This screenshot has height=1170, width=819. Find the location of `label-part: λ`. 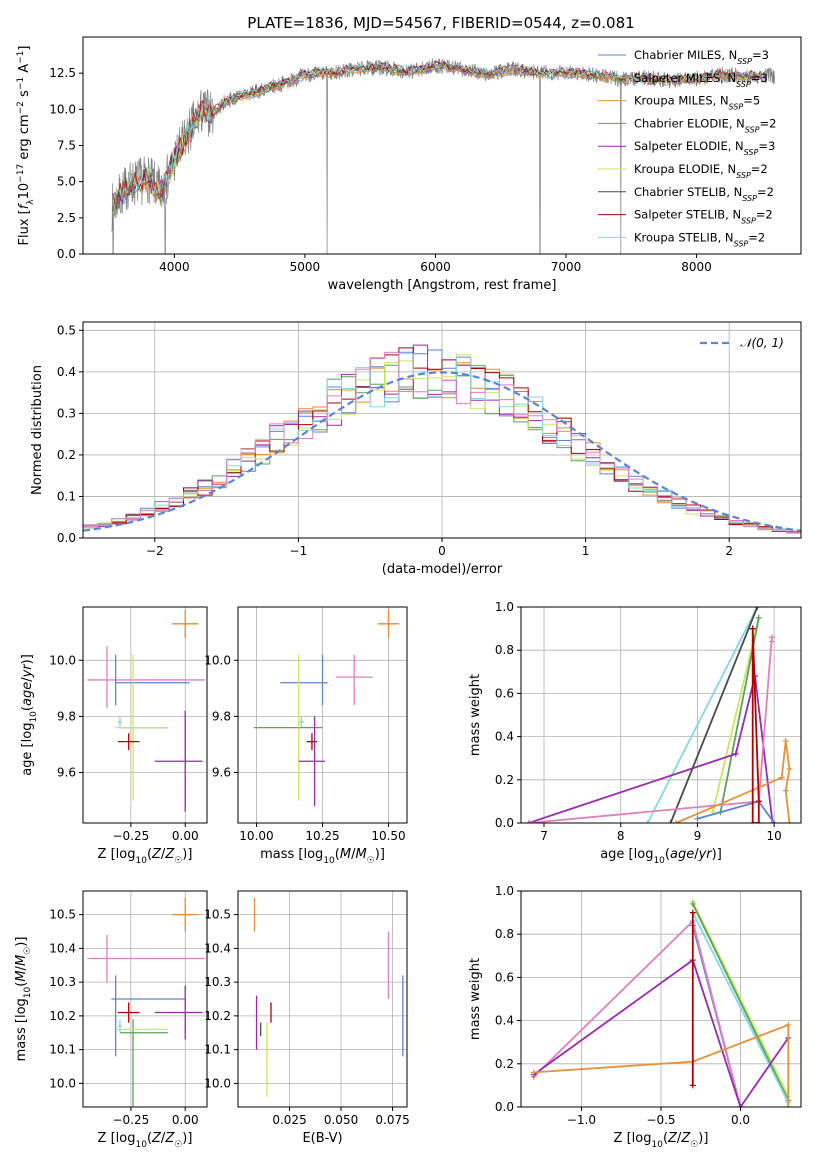

label-part: λ is located at coordinates (31, 202).